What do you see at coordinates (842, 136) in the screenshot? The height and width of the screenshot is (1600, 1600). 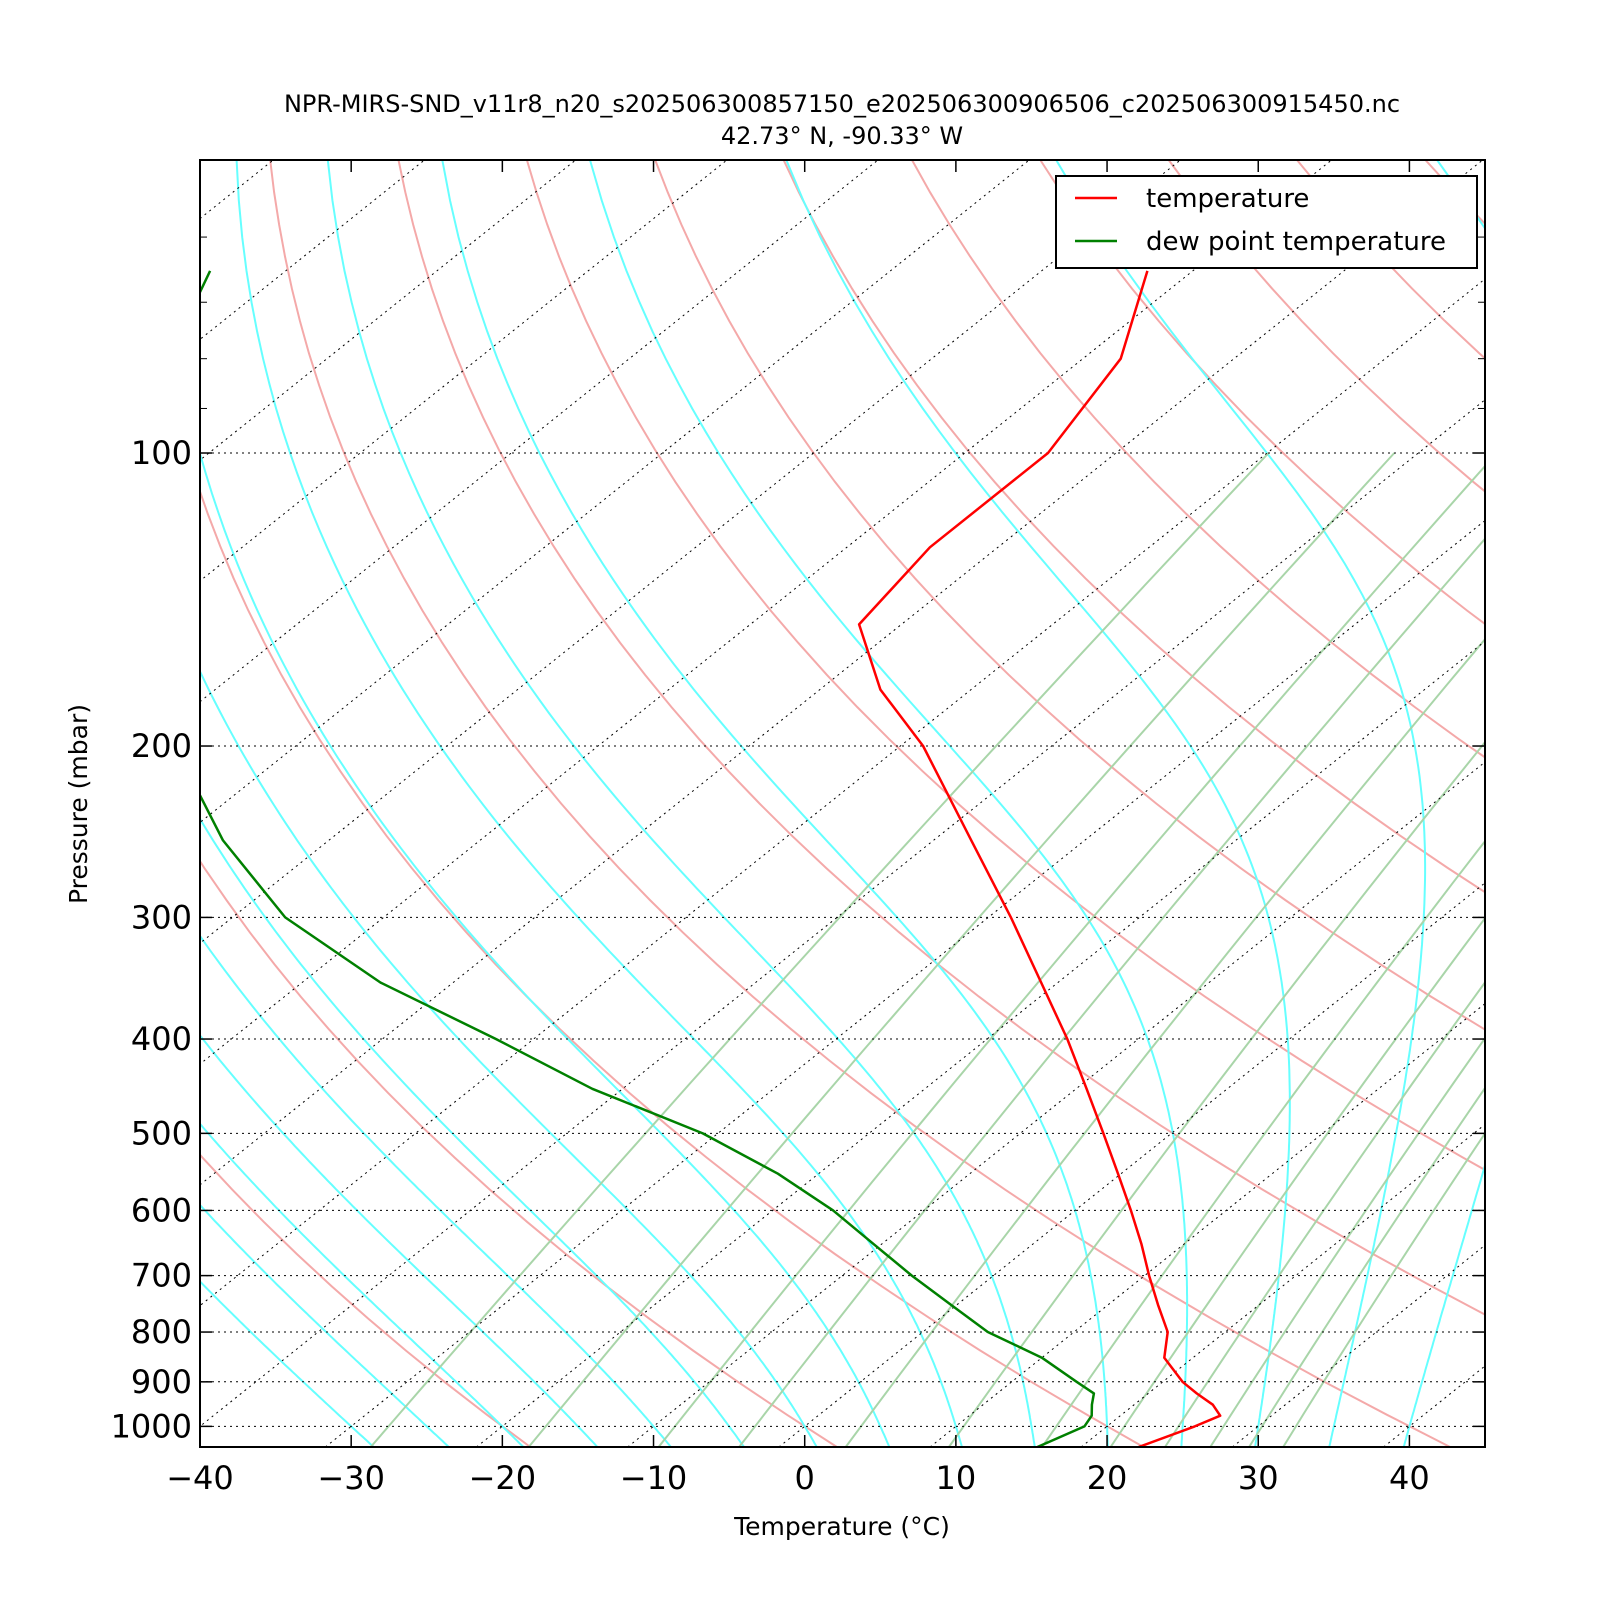 I see `chart-subtitle: 42.73° N, -90.33° W` at bounding box center [842, 136].